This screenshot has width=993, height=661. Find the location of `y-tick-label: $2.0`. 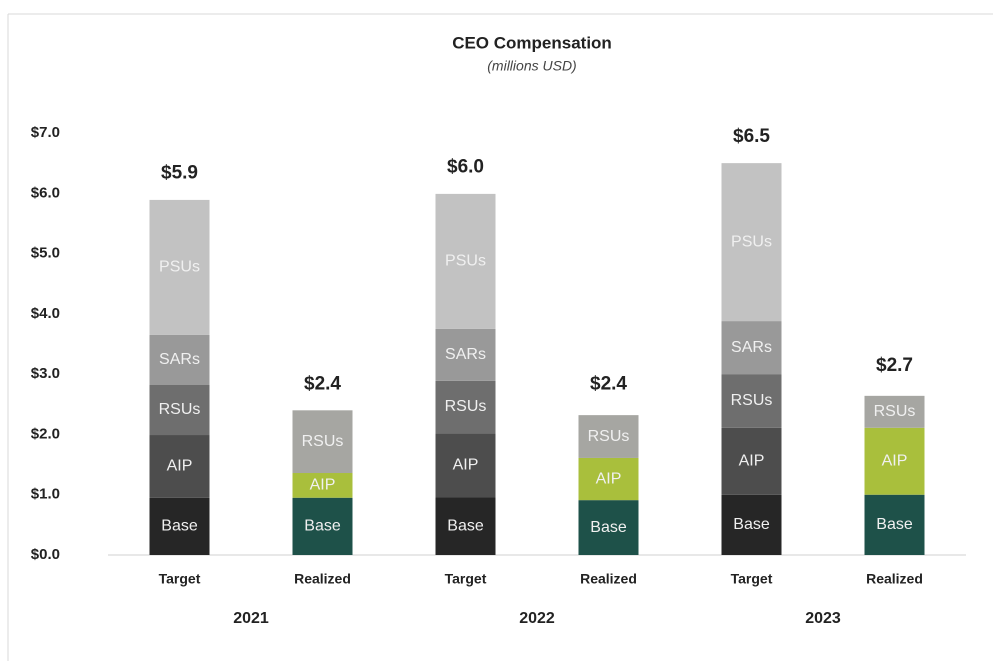

y-tick-label: $2.0 is located at coordinates (45, 433).